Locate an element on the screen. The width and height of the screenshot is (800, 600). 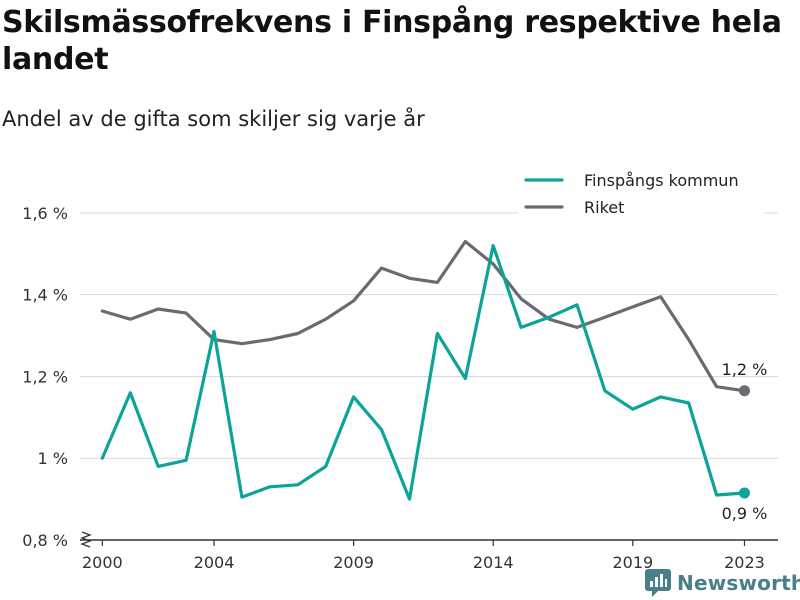
y-tick-label: 1,4 % is located at coordinates (45, 295).